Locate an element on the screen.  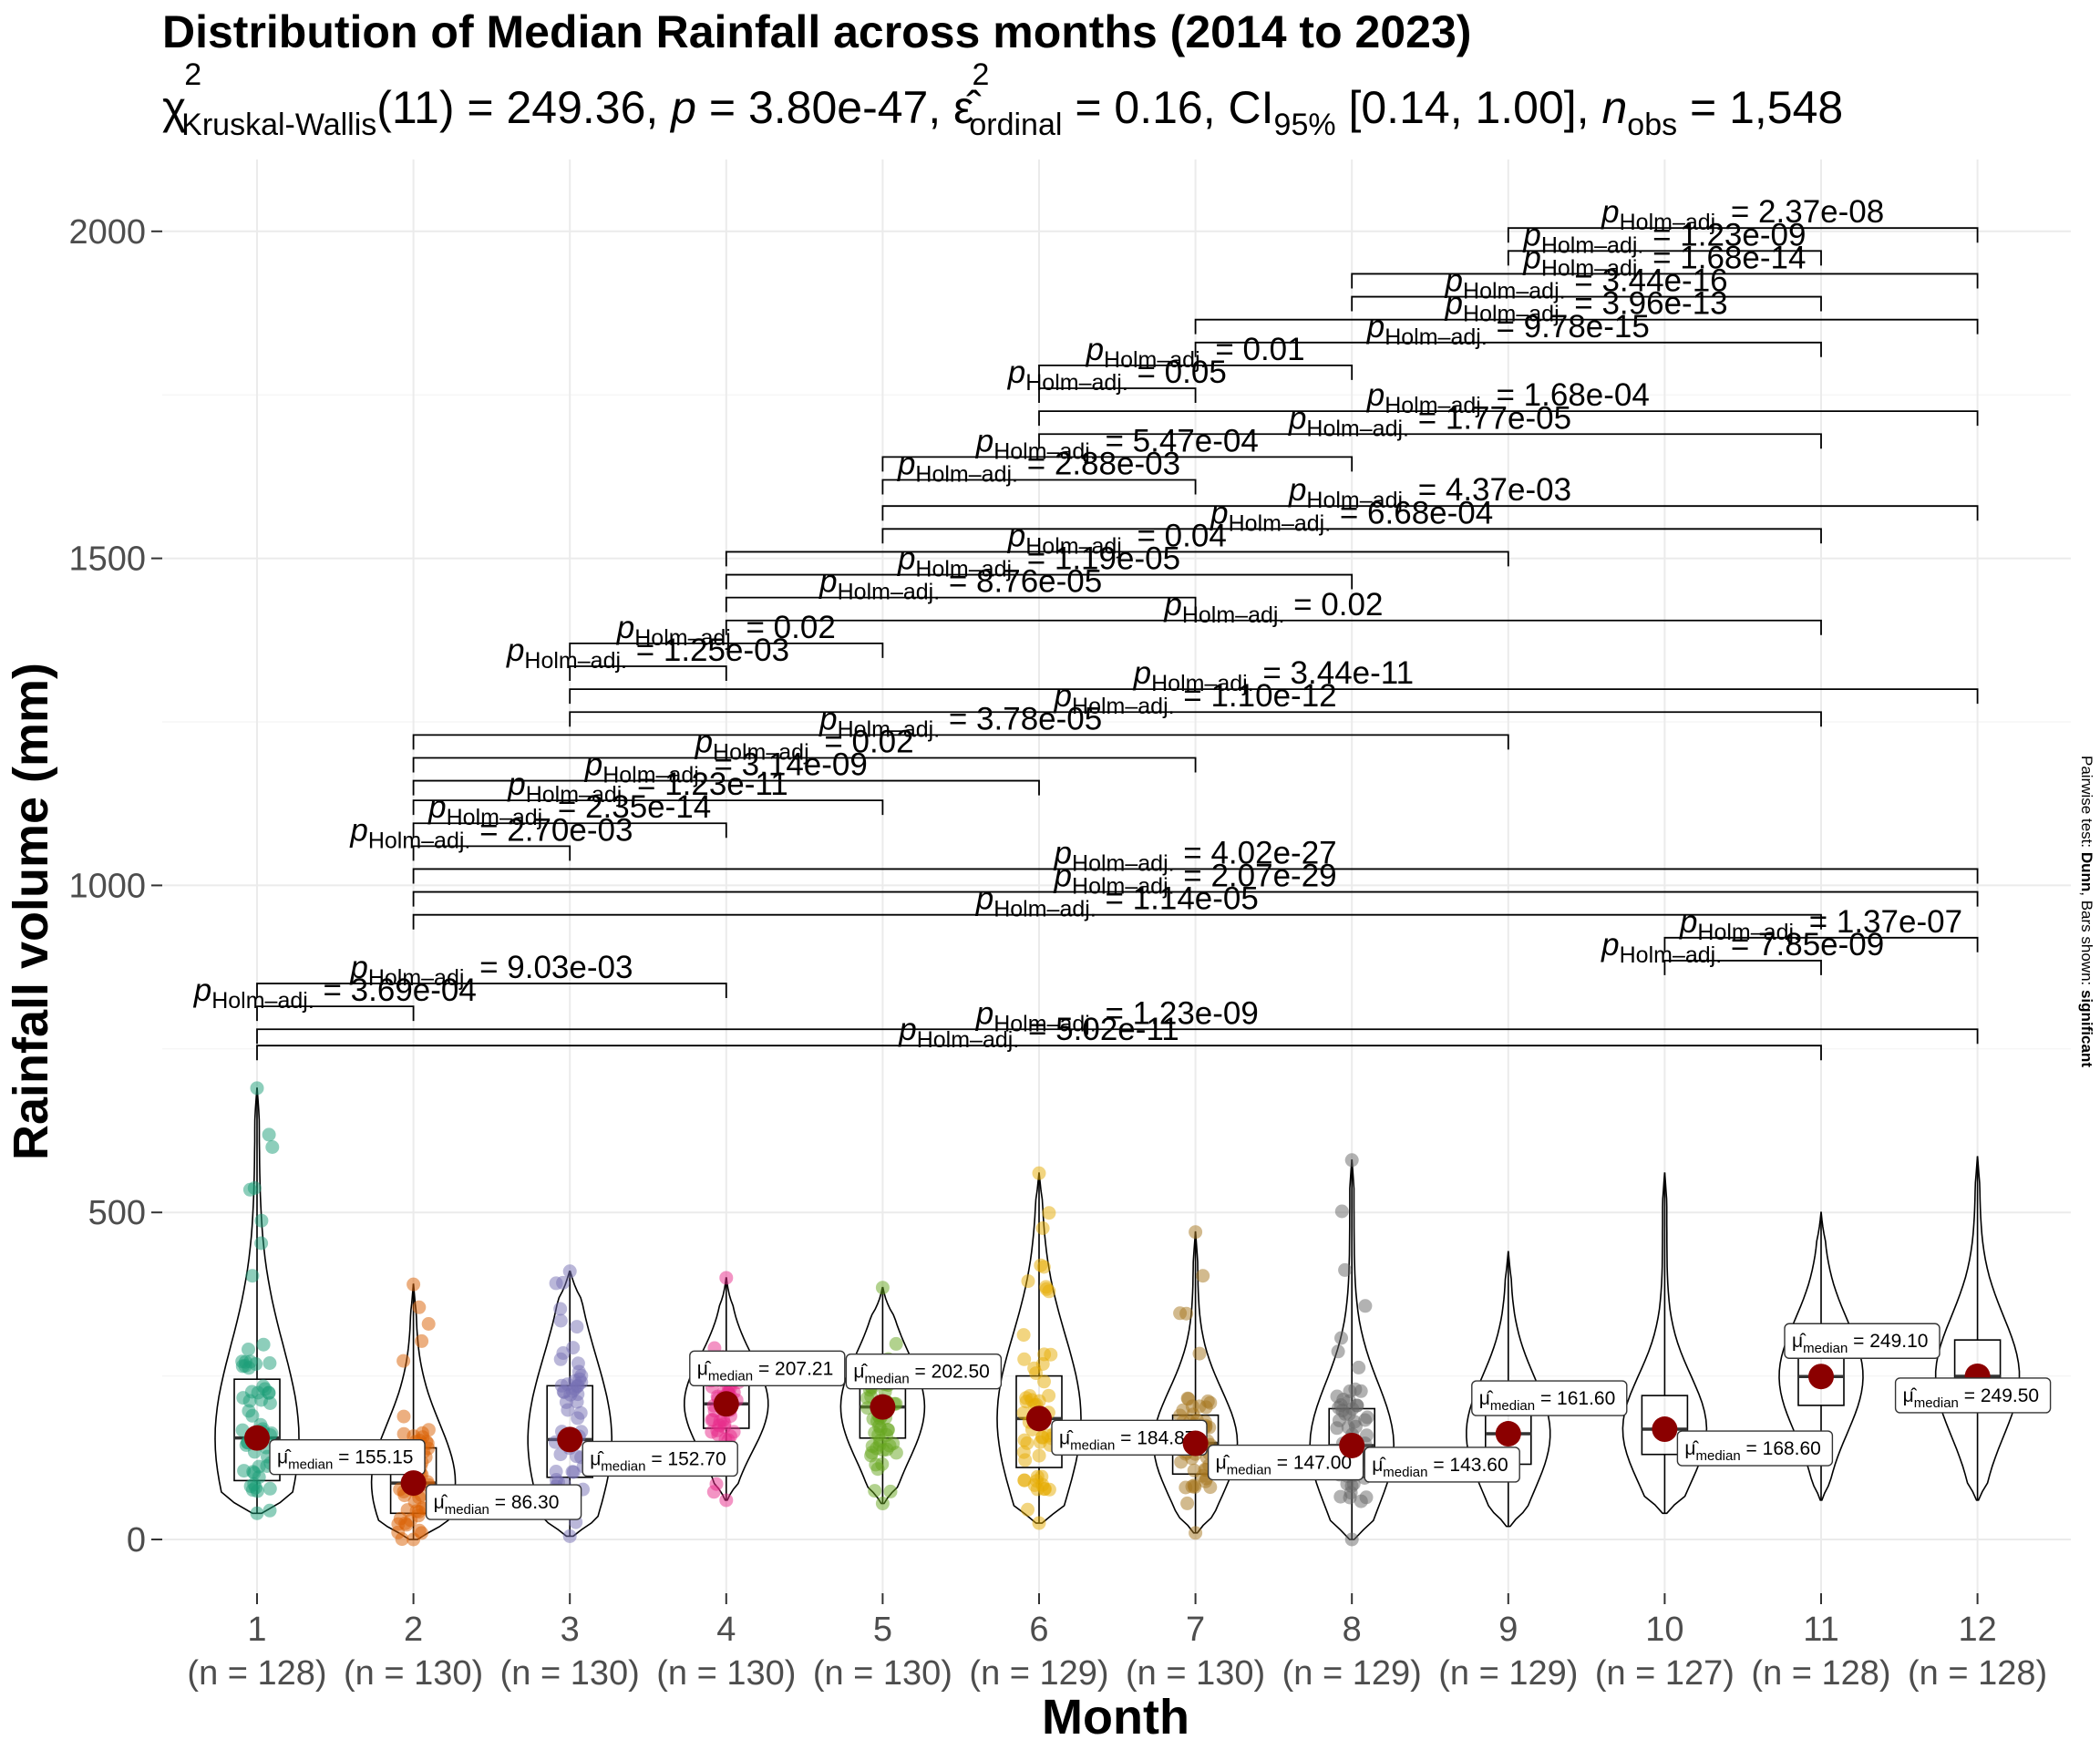
pairwise-p-label: pHolm–adj. = 3.44e-11 is located at coordinates (1274, 675).